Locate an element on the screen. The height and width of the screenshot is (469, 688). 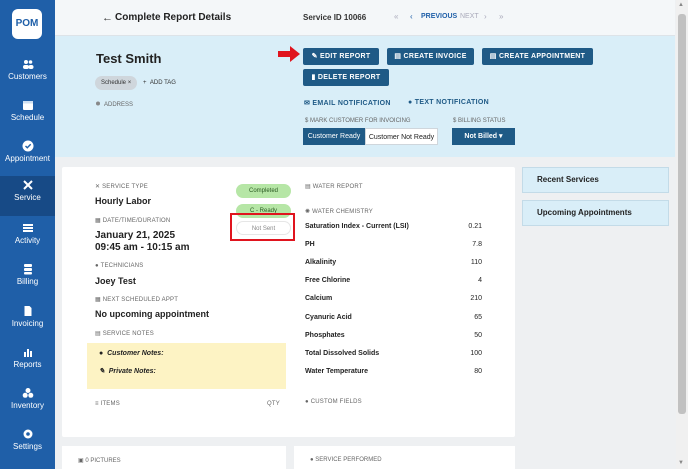
back-arrow-icon: ← is located at coordinates (107, 18).